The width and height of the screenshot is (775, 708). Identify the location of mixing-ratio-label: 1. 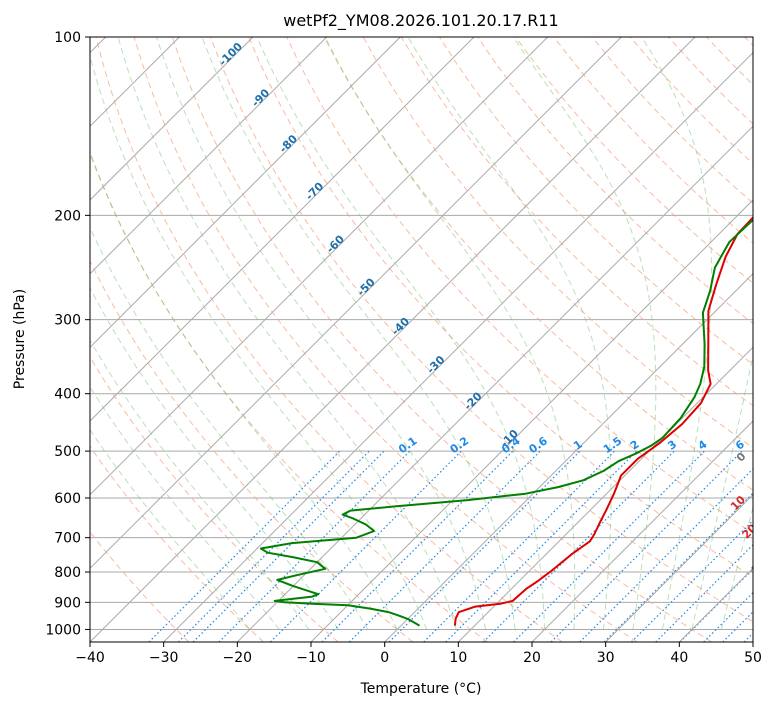
(578, 445).